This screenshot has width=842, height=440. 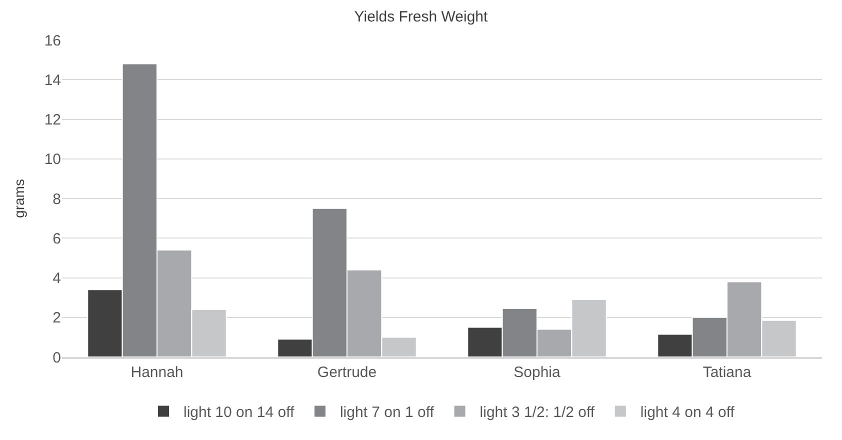 What do you see at coordinates (52, 159) in the screenshot?
I see `y-tick-label: 10` at bounding box center [52, 159].